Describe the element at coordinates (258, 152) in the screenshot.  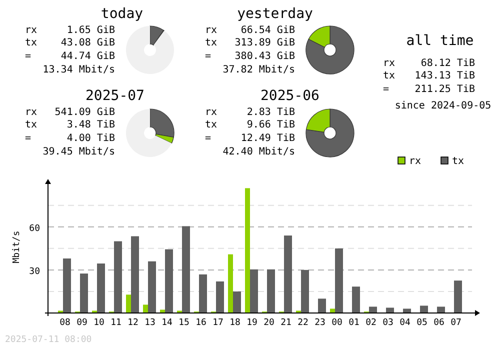
I see `text: 42.40 Mbit/s` at that location.